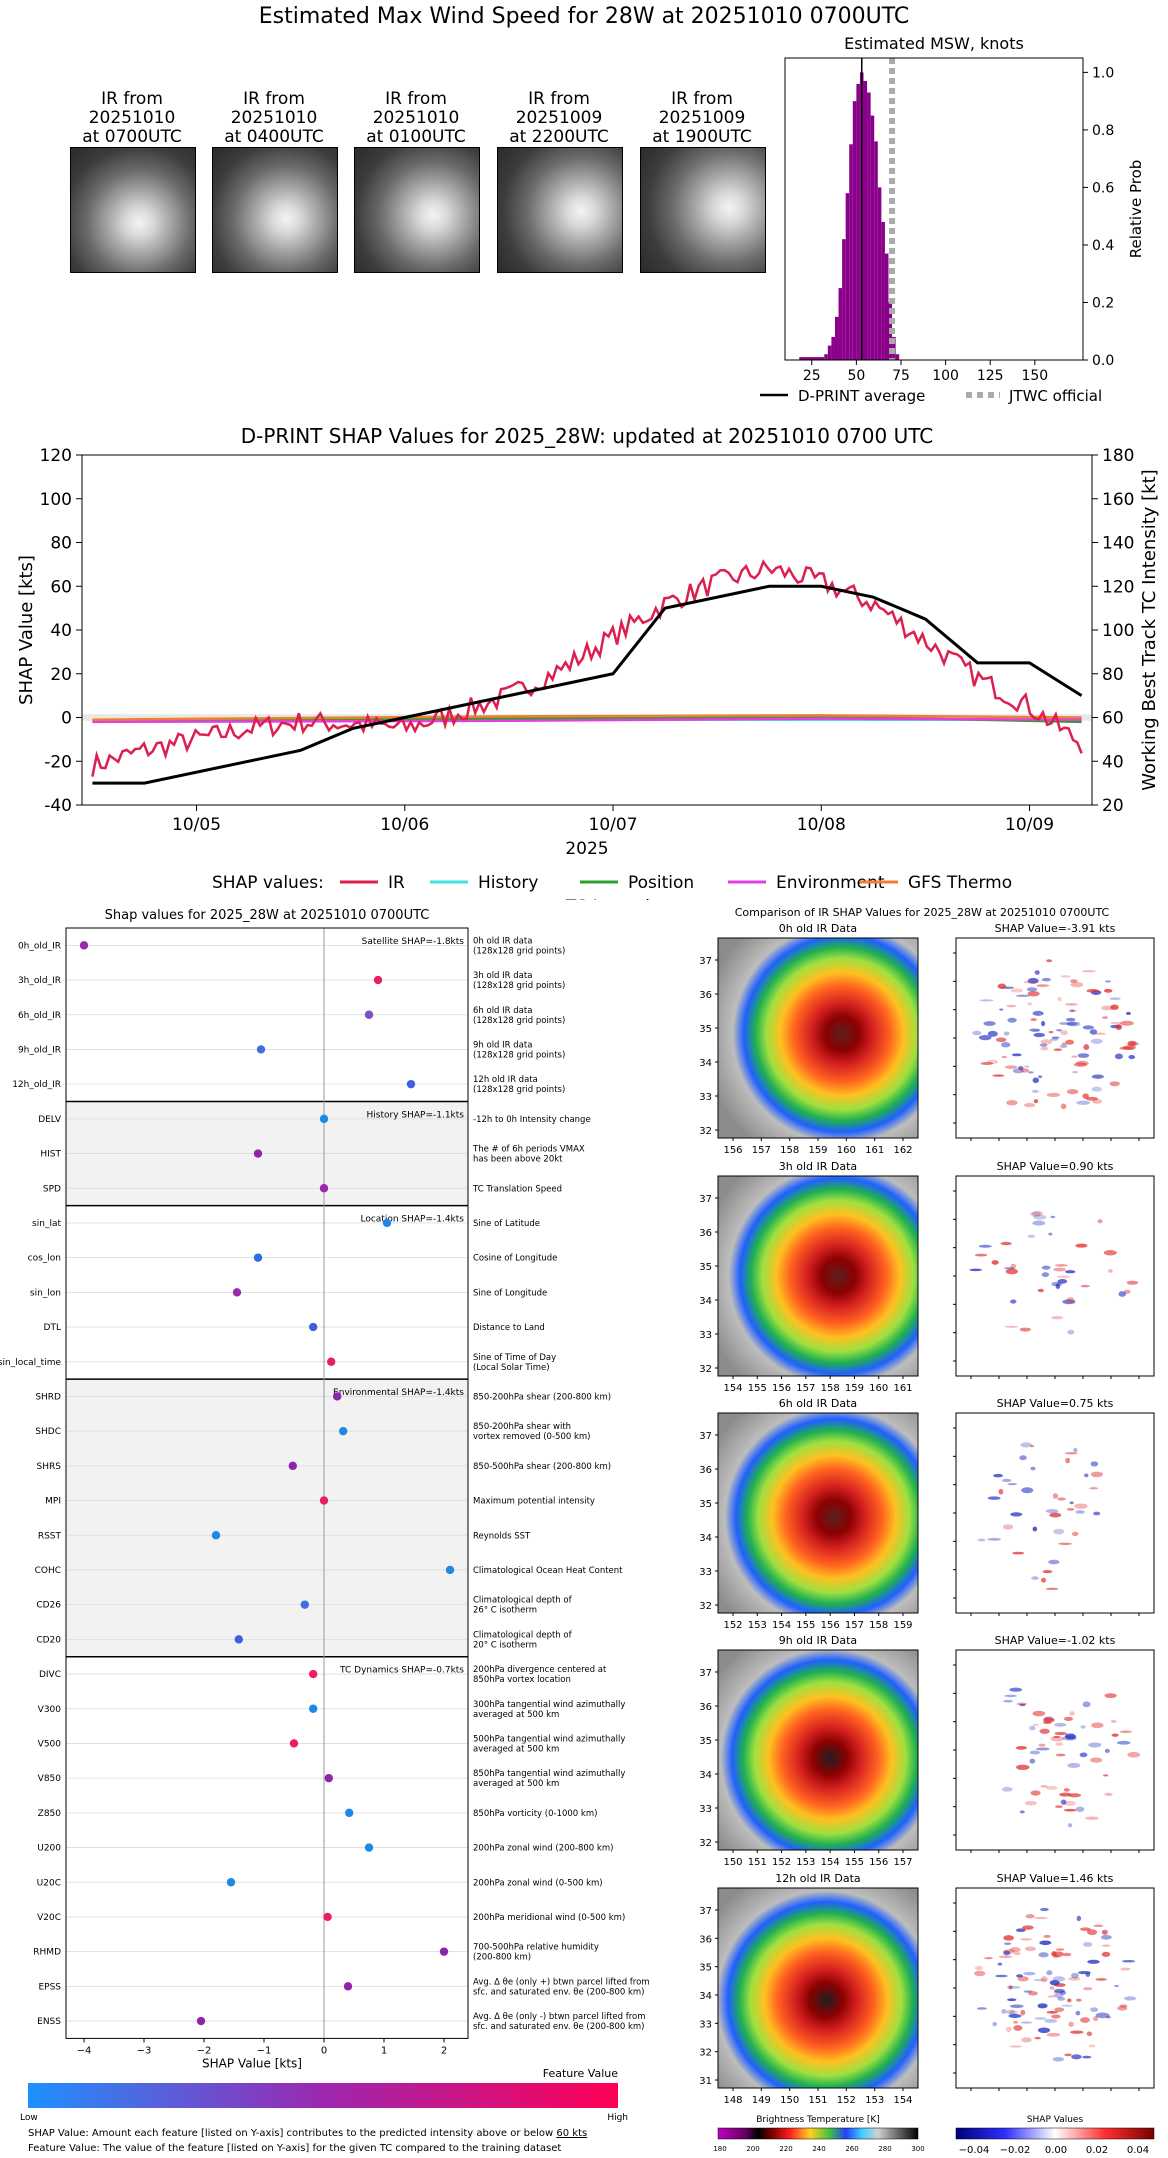  What do you see at coordinates (502, 1536) in the screenshot?
I see `feat-desc: Reynolds SST` at bounding box center [502, 1536].